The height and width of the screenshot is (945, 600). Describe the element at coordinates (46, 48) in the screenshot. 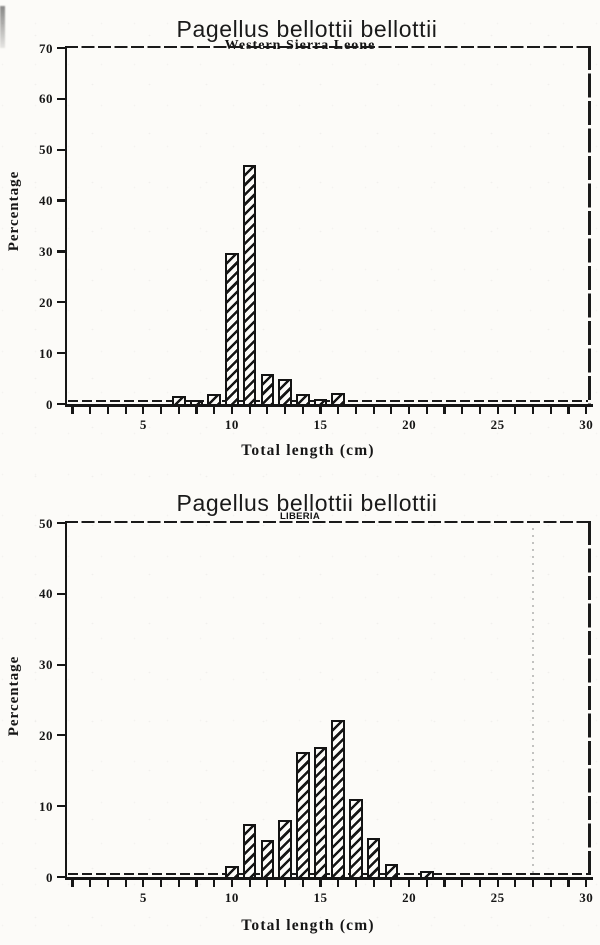

I see `y-axis-tick-label: 70` at that location.